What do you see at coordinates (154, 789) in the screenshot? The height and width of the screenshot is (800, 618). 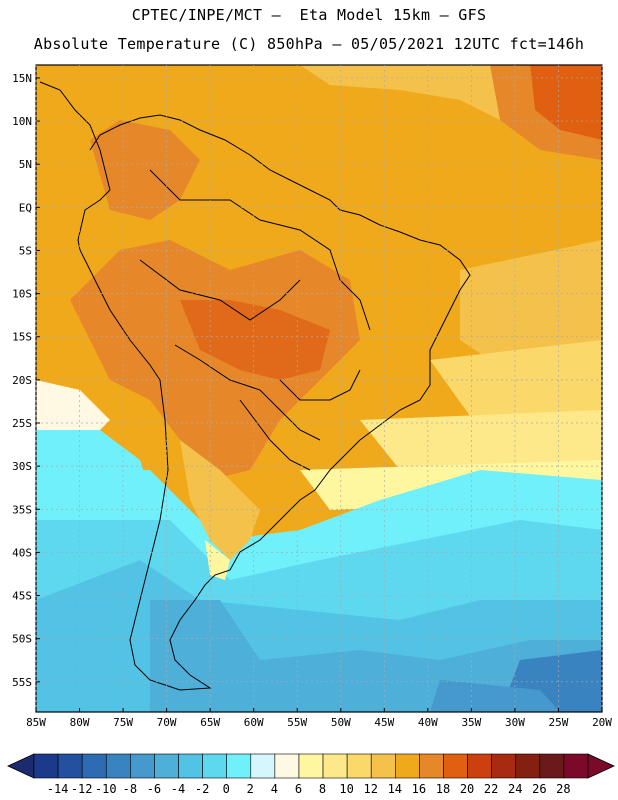 I see `colorbar-label: -6` at bounding box center [154, 789].